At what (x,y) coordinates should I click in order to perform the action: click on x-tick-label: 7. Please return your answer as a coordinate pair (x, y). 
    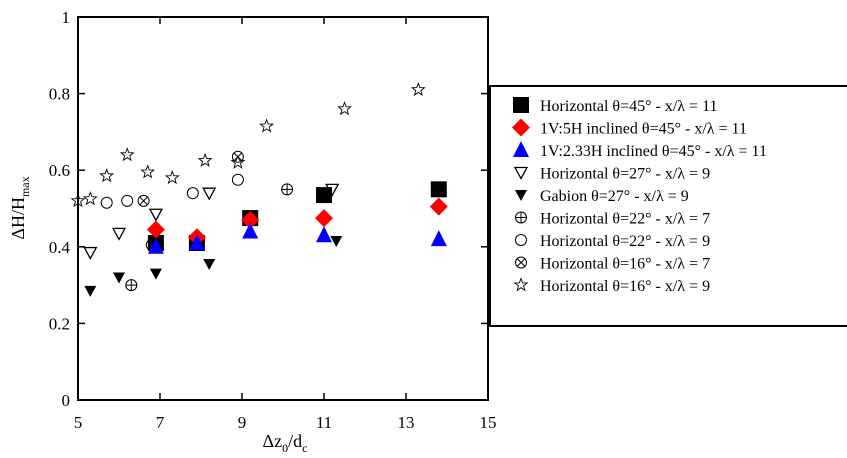
    Looking at the image, I should click on (160, 422).